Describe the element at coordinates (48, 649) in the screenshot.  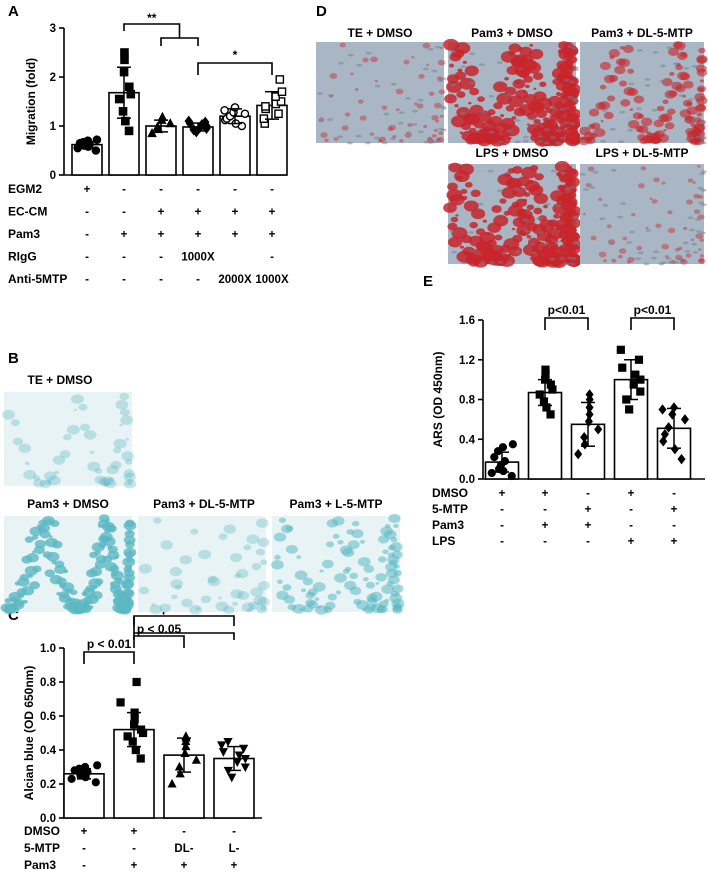
I see `y-tick-label: 1.0` at that location.